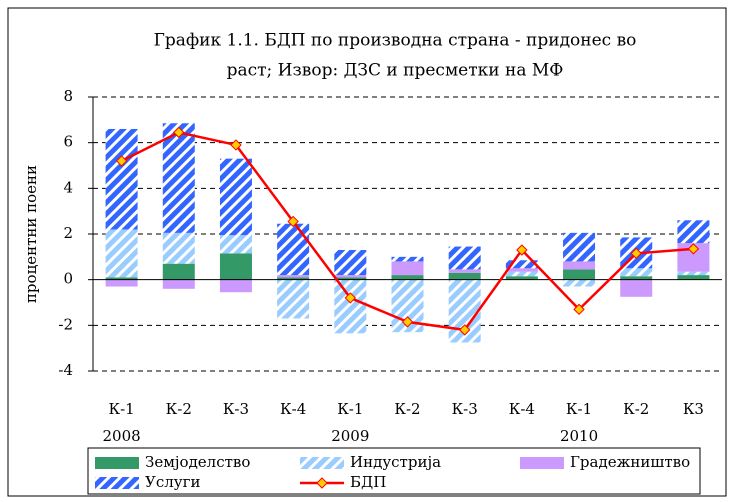 Image resolution: width=733 pixels, height=502 pixels. Describe the element at coordinates (630, 462) in the screenshot. I see `legend-label: Градежништво` at that location.